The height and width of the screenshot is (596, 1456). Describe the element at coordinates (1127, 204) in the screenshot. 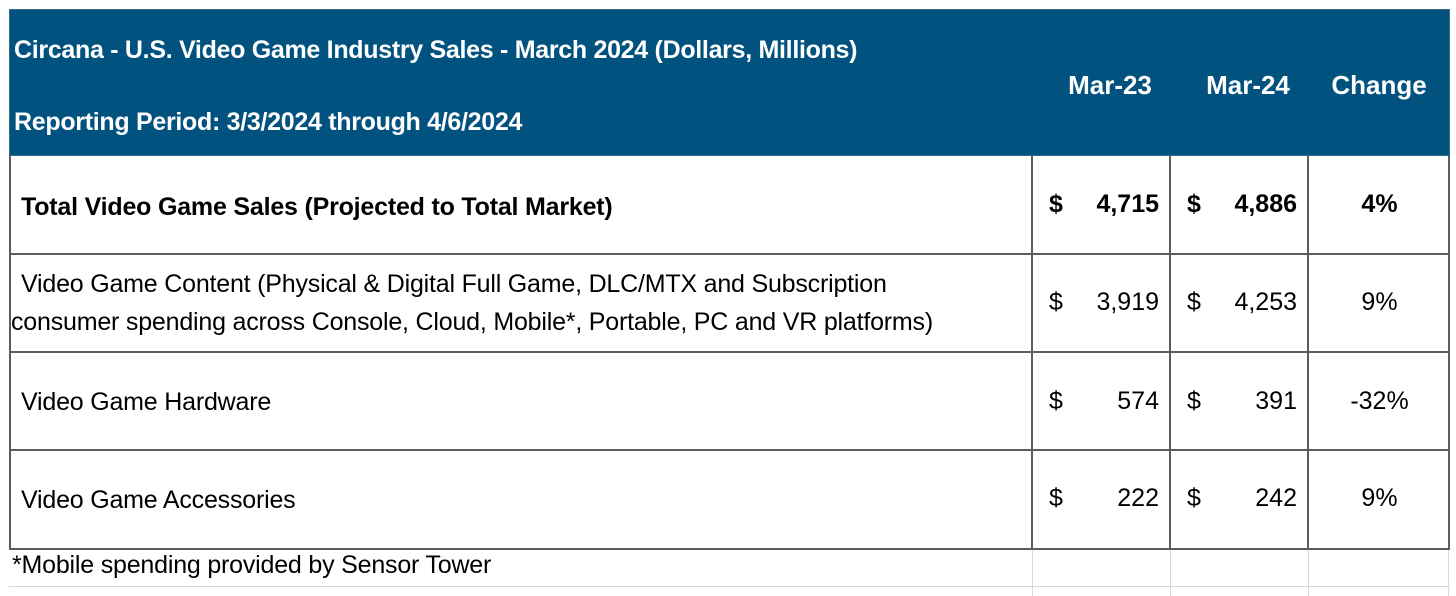

I see `mar23-value: 4,715` at that location.